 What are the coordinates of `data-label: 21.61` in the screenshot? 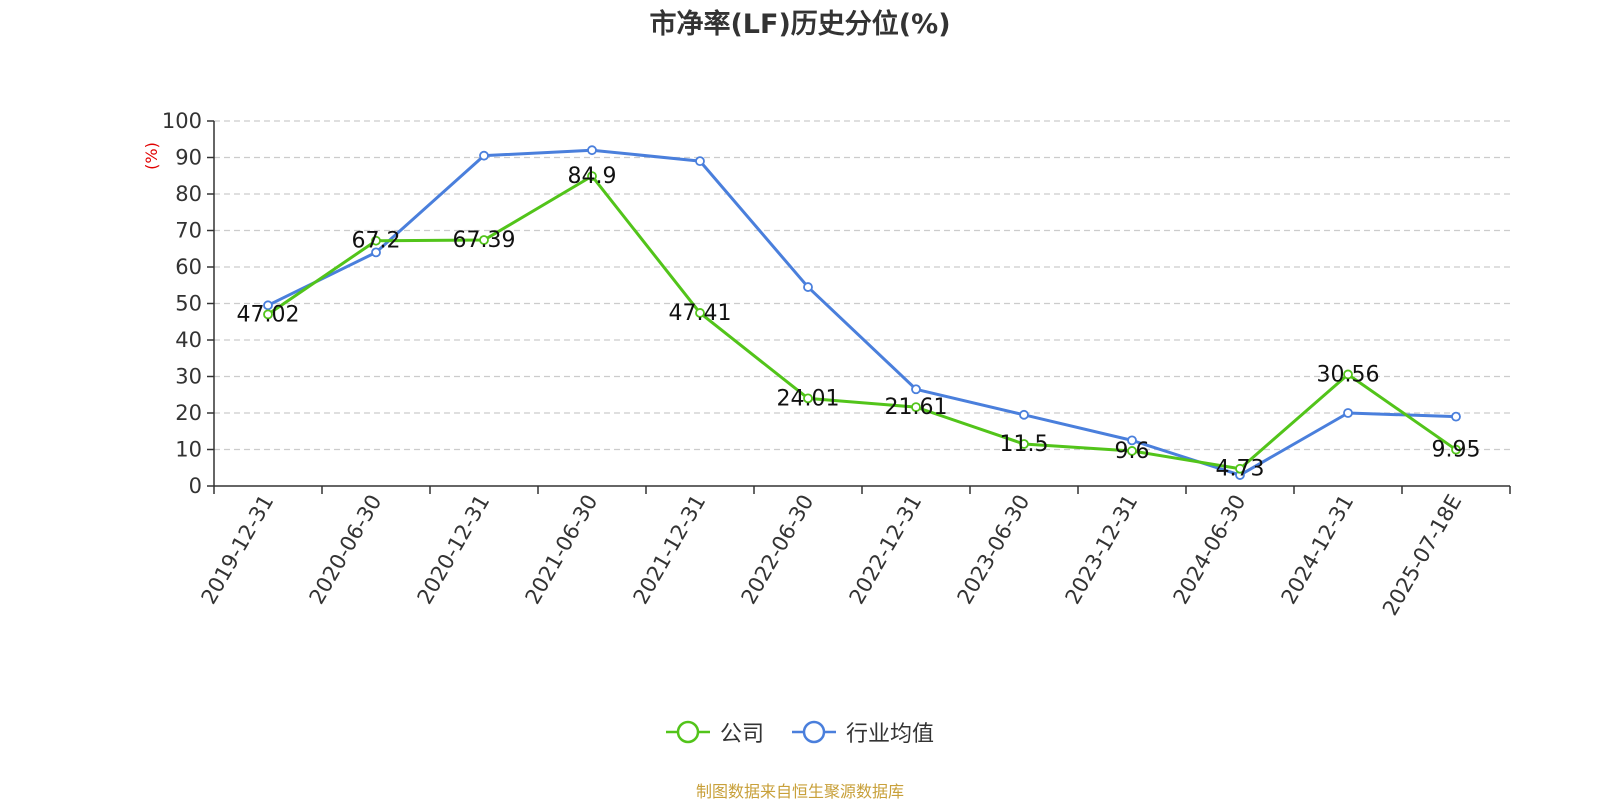 It's located at (916, 407).